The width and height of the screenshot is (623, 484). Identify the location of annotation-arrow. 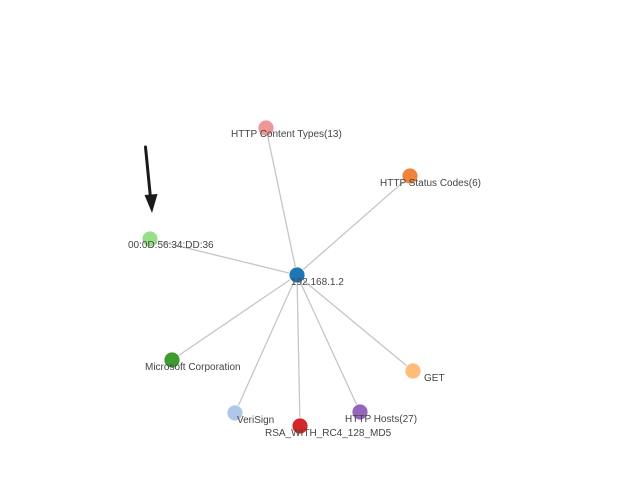
(151, 179).